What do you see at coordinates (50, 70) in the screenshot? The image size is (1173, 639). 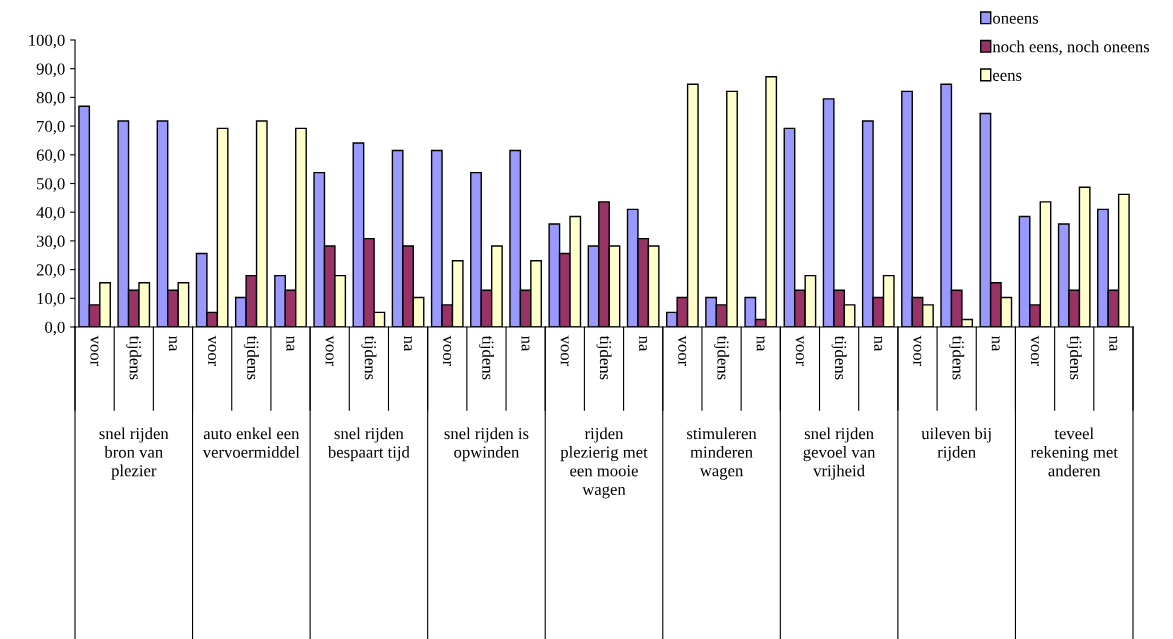 I see `y-tick-label: 90,0` at bounding box center [50, 70].